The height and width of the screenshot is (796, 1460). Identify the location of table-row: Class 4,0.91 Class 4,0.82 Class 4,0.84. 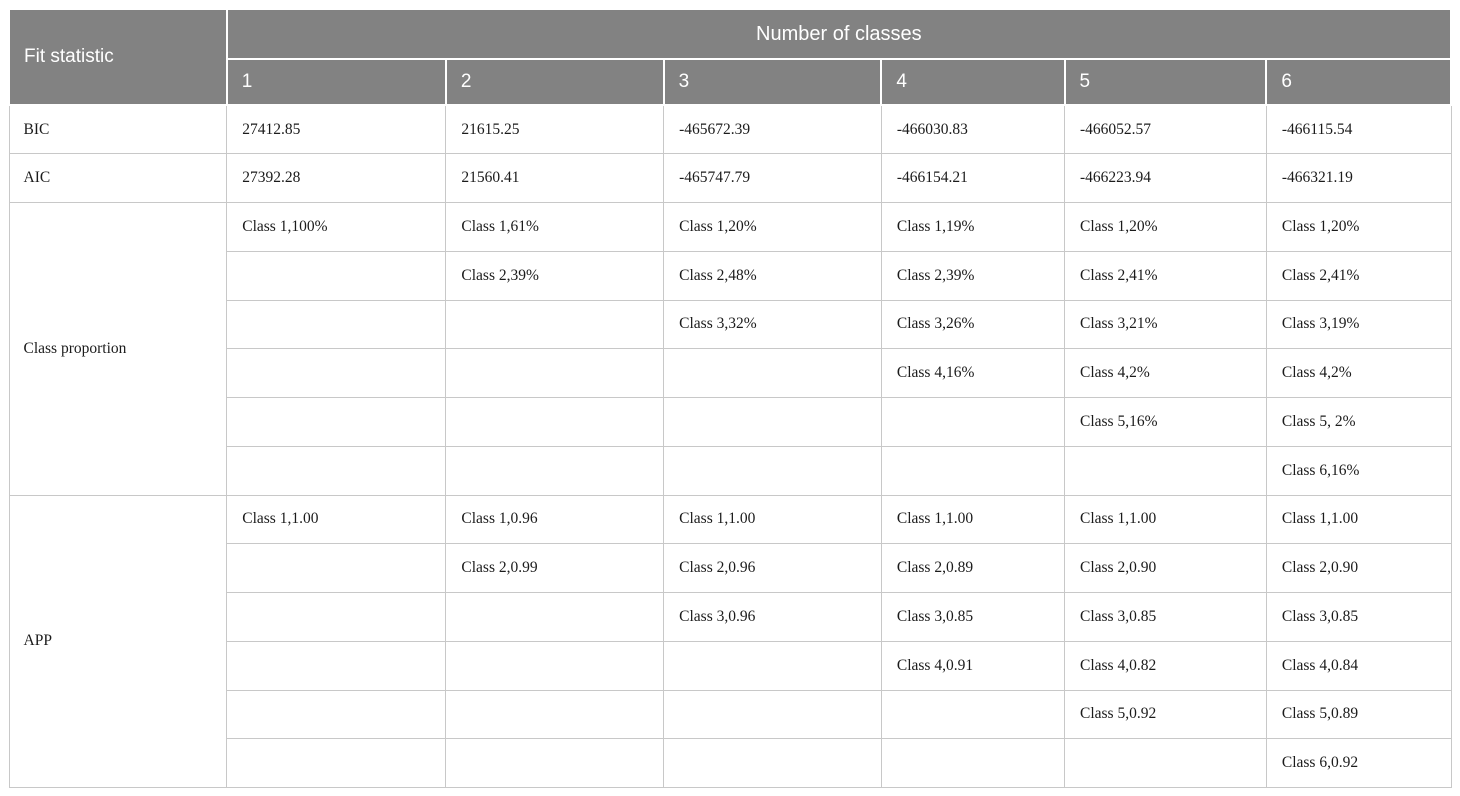
(730, 665).